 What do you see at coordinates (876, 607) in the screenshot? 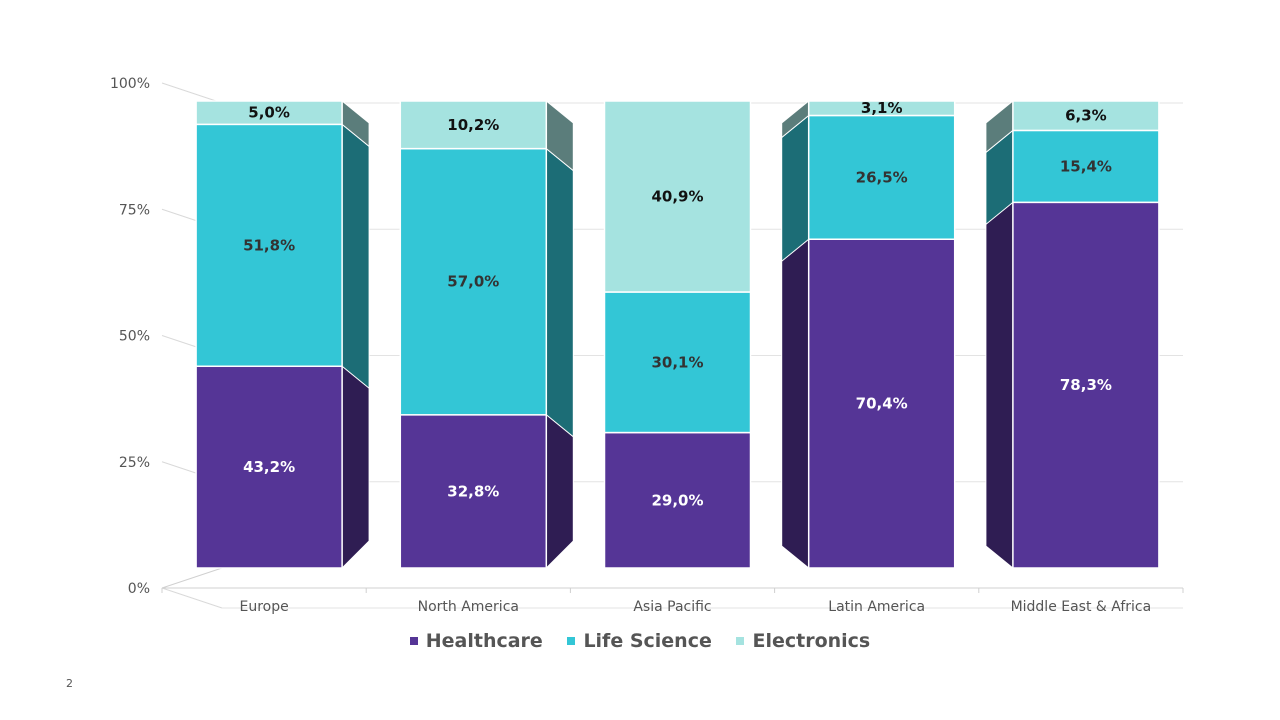
I see `x-category-label-latin-america: Latin America` at bounding box center [876, 607].